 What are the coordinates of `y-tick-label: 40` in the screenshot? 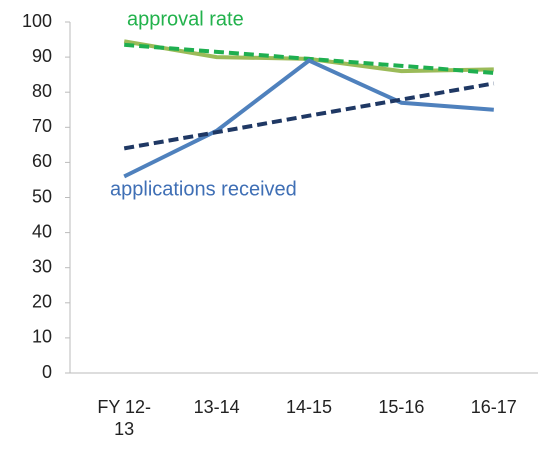 It's located at (42, 231).